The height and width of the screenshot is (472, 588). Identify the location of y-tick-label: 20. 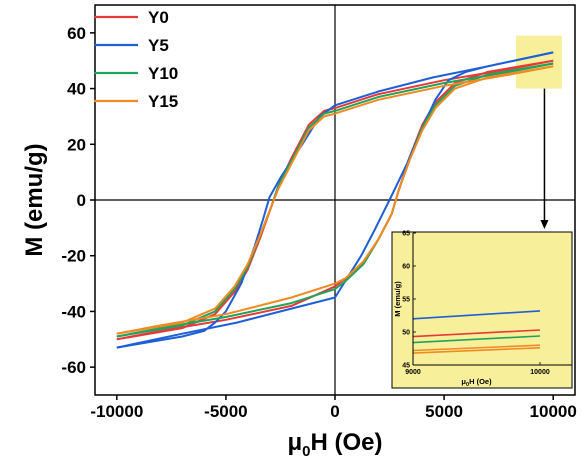
(76, 144).